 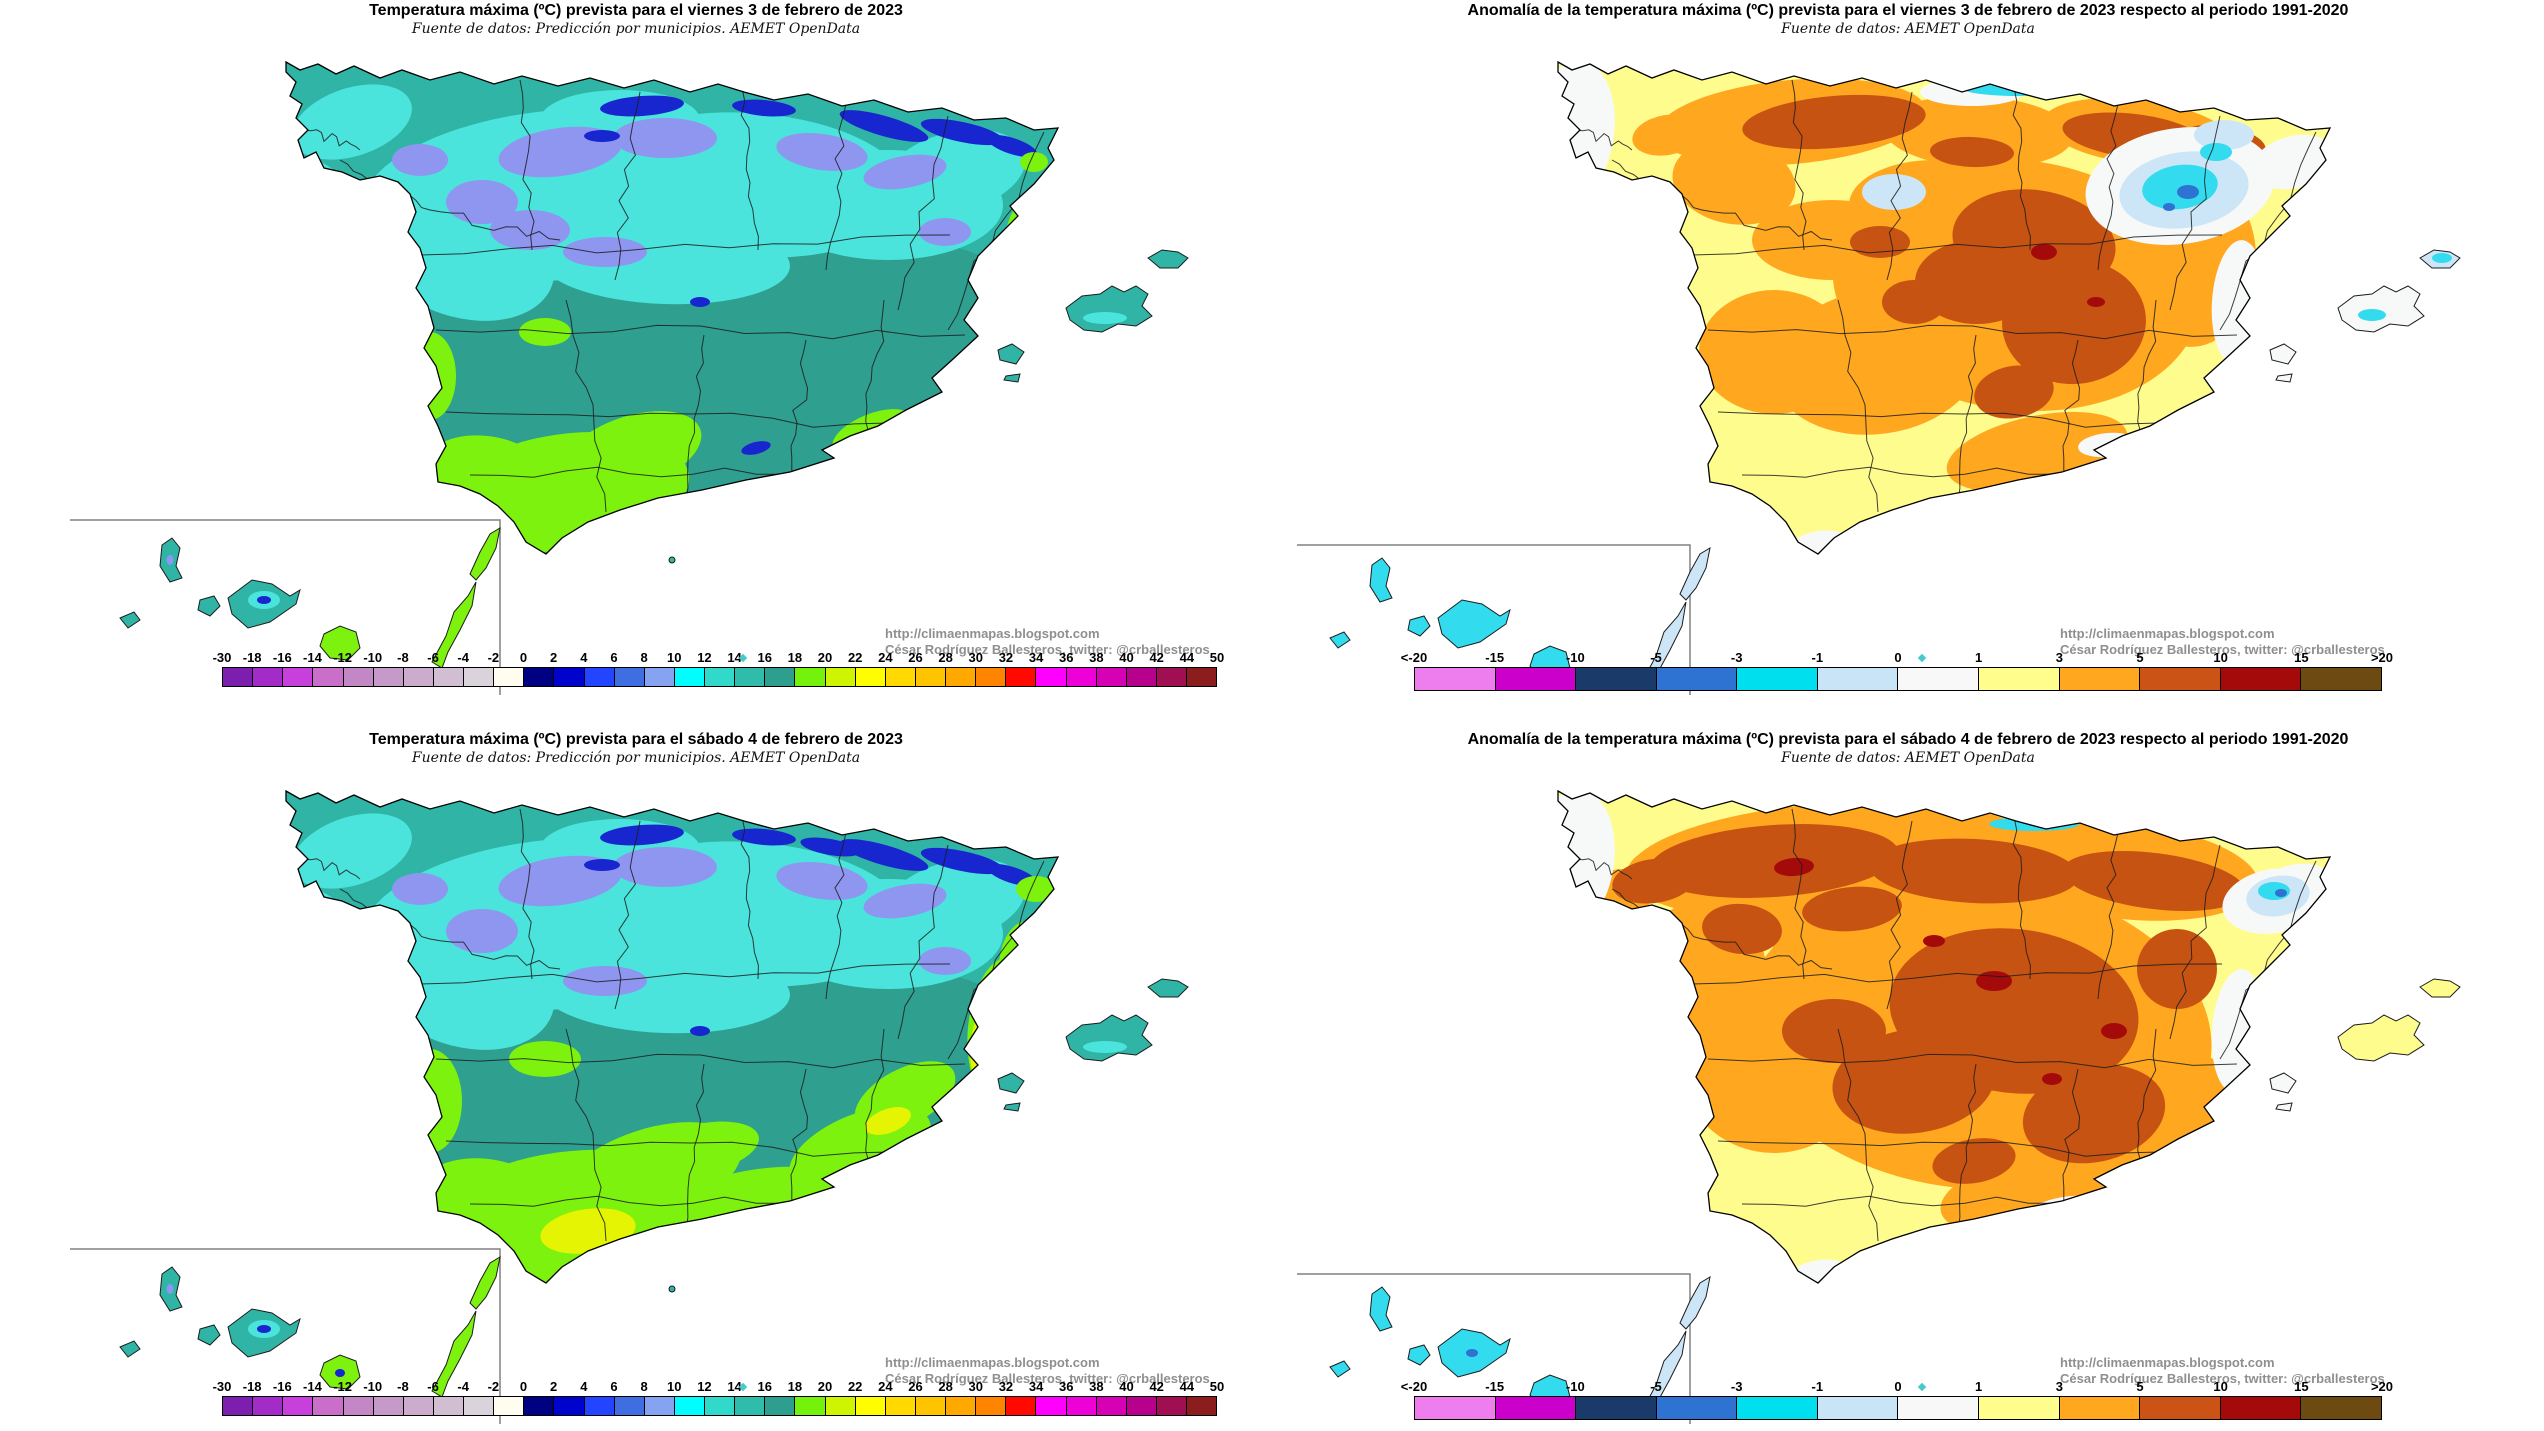 I want to click on map-subtitle: Fuente de datos: AEMET OpenData, so click(x=1908, y=29).